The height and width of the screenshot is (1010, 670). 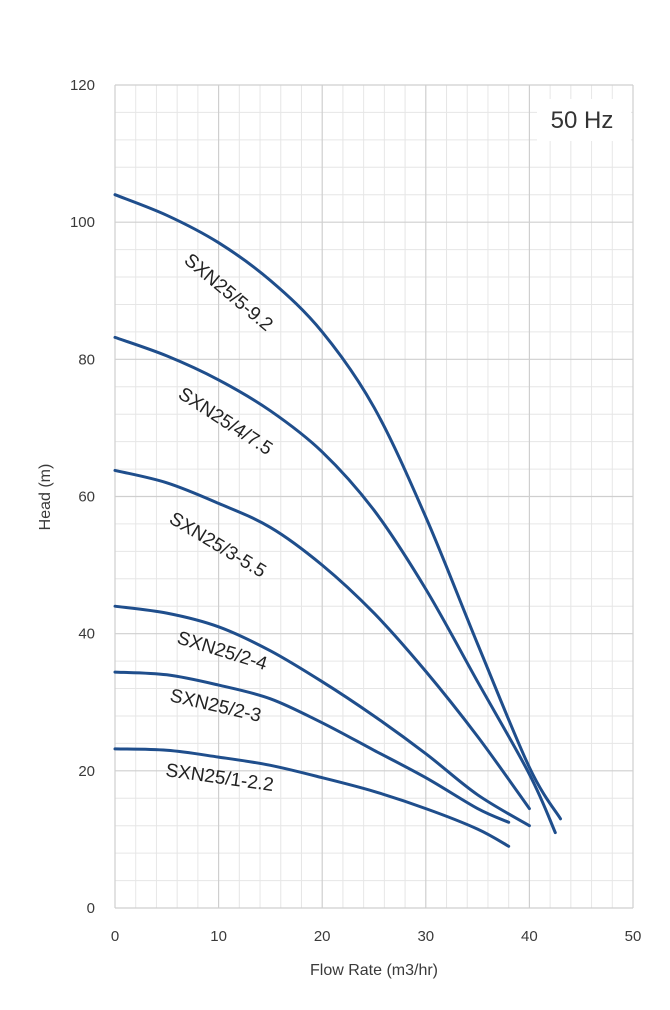 What do you see at coordinates (322, 936) in the screenshot?
I see `x-tick-label: 20` at bounding box center [322, 936].